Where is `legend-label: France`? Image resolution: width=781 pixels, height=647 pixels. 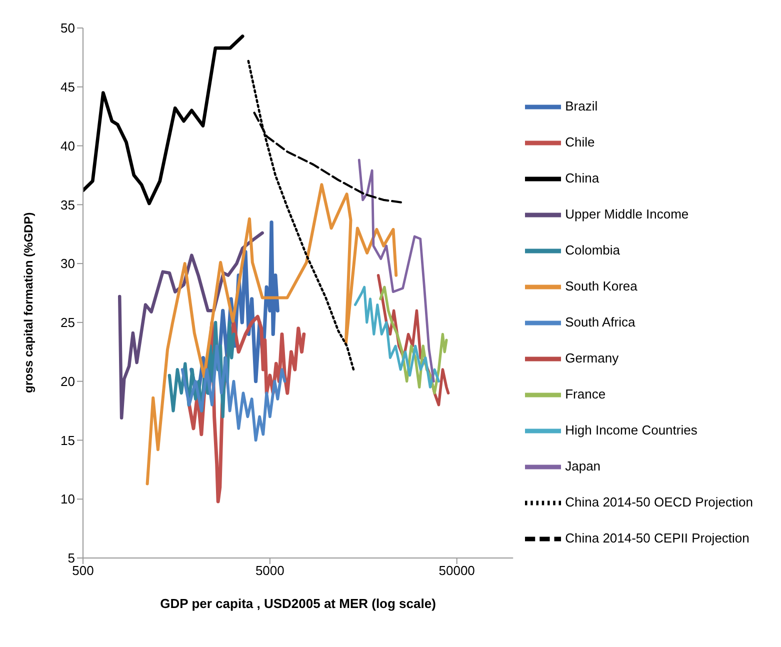
legend-label: France is located at coordinates (585, 394).